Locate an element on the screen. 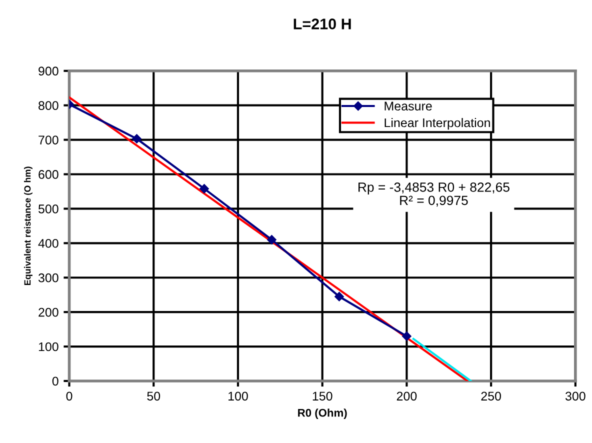 The height and width of the screenshot is (443, 592). x-tick-label: 50 is located at coordinates (153, 396).